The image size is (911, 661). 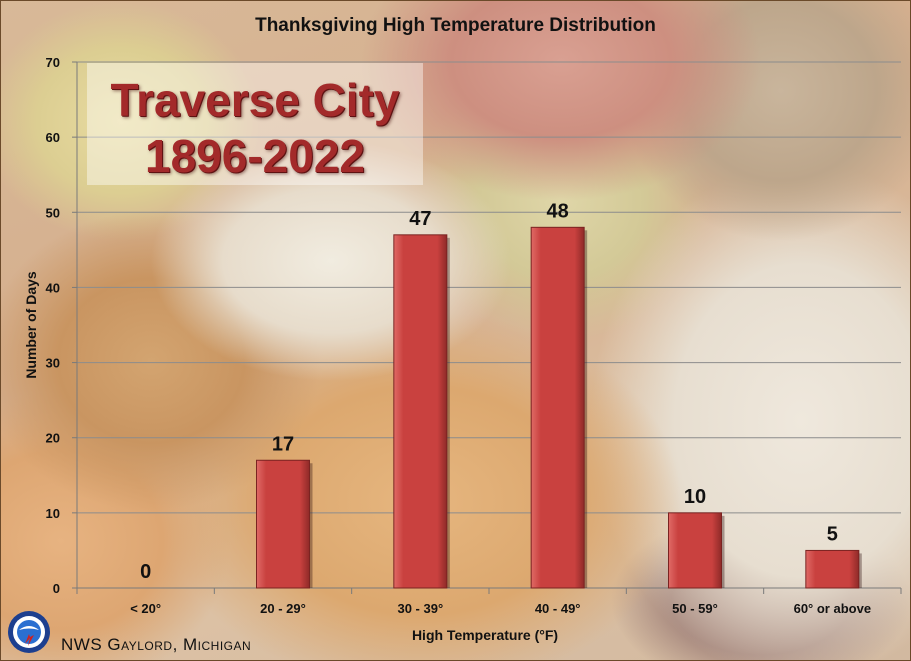 What do you see at coordinates (420, 219) in the screenshot?
I see `data-label: 47` at bounding box center [420, 219].